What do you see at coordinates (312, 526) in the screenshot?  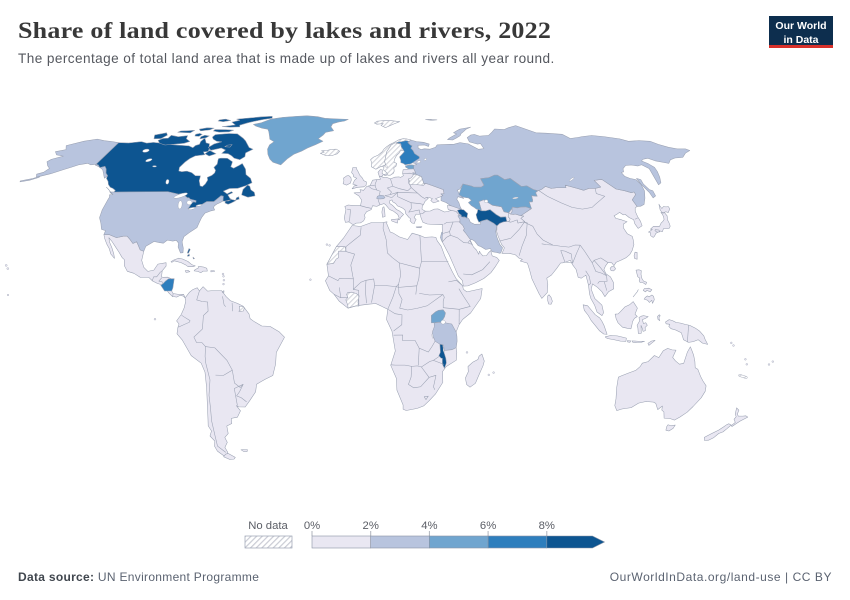 I see `svg-text: 0%` at bounding box center [312, 526].